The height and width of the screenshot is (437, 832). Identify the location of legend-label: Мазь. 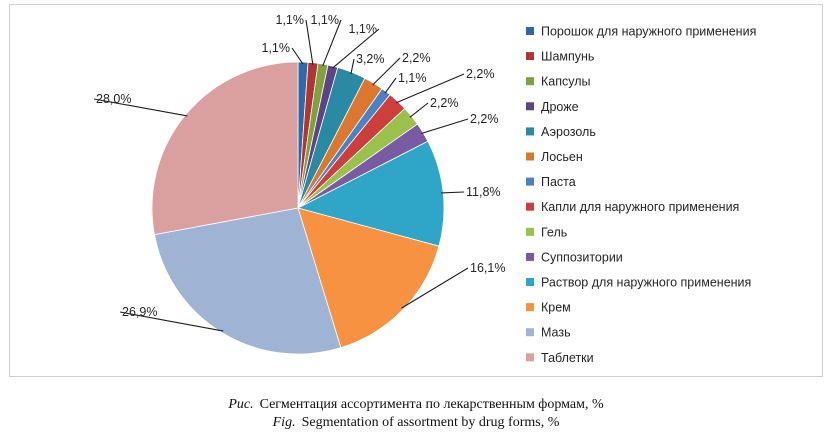
(556, 333).